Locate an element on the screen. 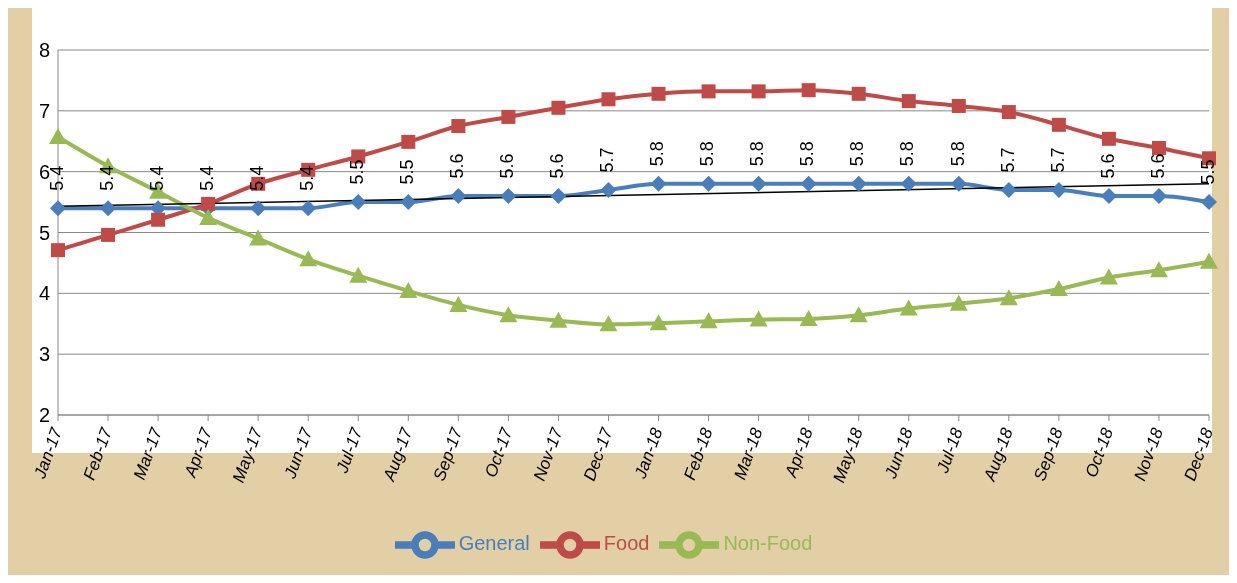  x-tick-label: Nov-17 is located at coordinates (548, 454).